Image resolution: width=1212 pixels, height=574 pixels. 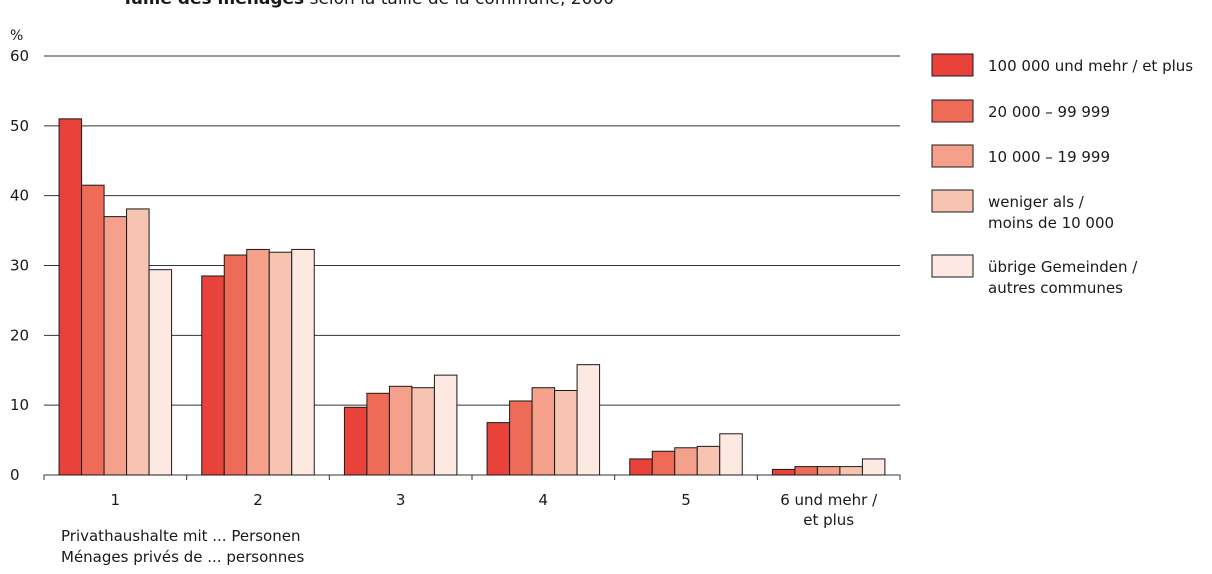 What do you see at coordinates (19, 335) in the screenshot?
I see `y-tick-label: 20` at bounding box center [19, 335].